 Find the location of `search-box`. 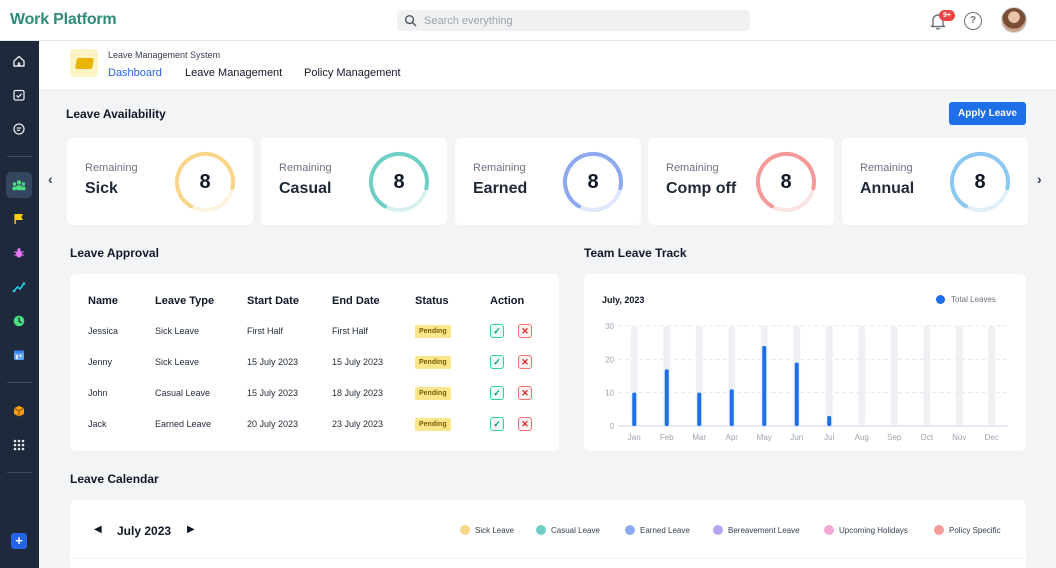

search-box is located at coordinates (573, 20).